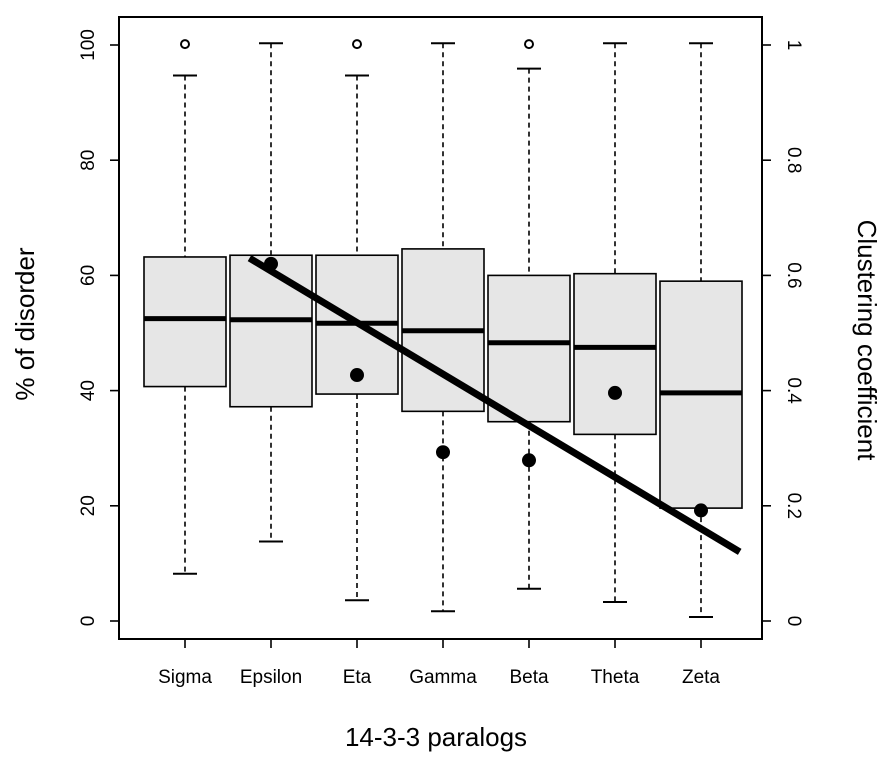  Describe the element at coordinates (529, 460) in the screenshot. I see `clustering-point-beta` at that location.